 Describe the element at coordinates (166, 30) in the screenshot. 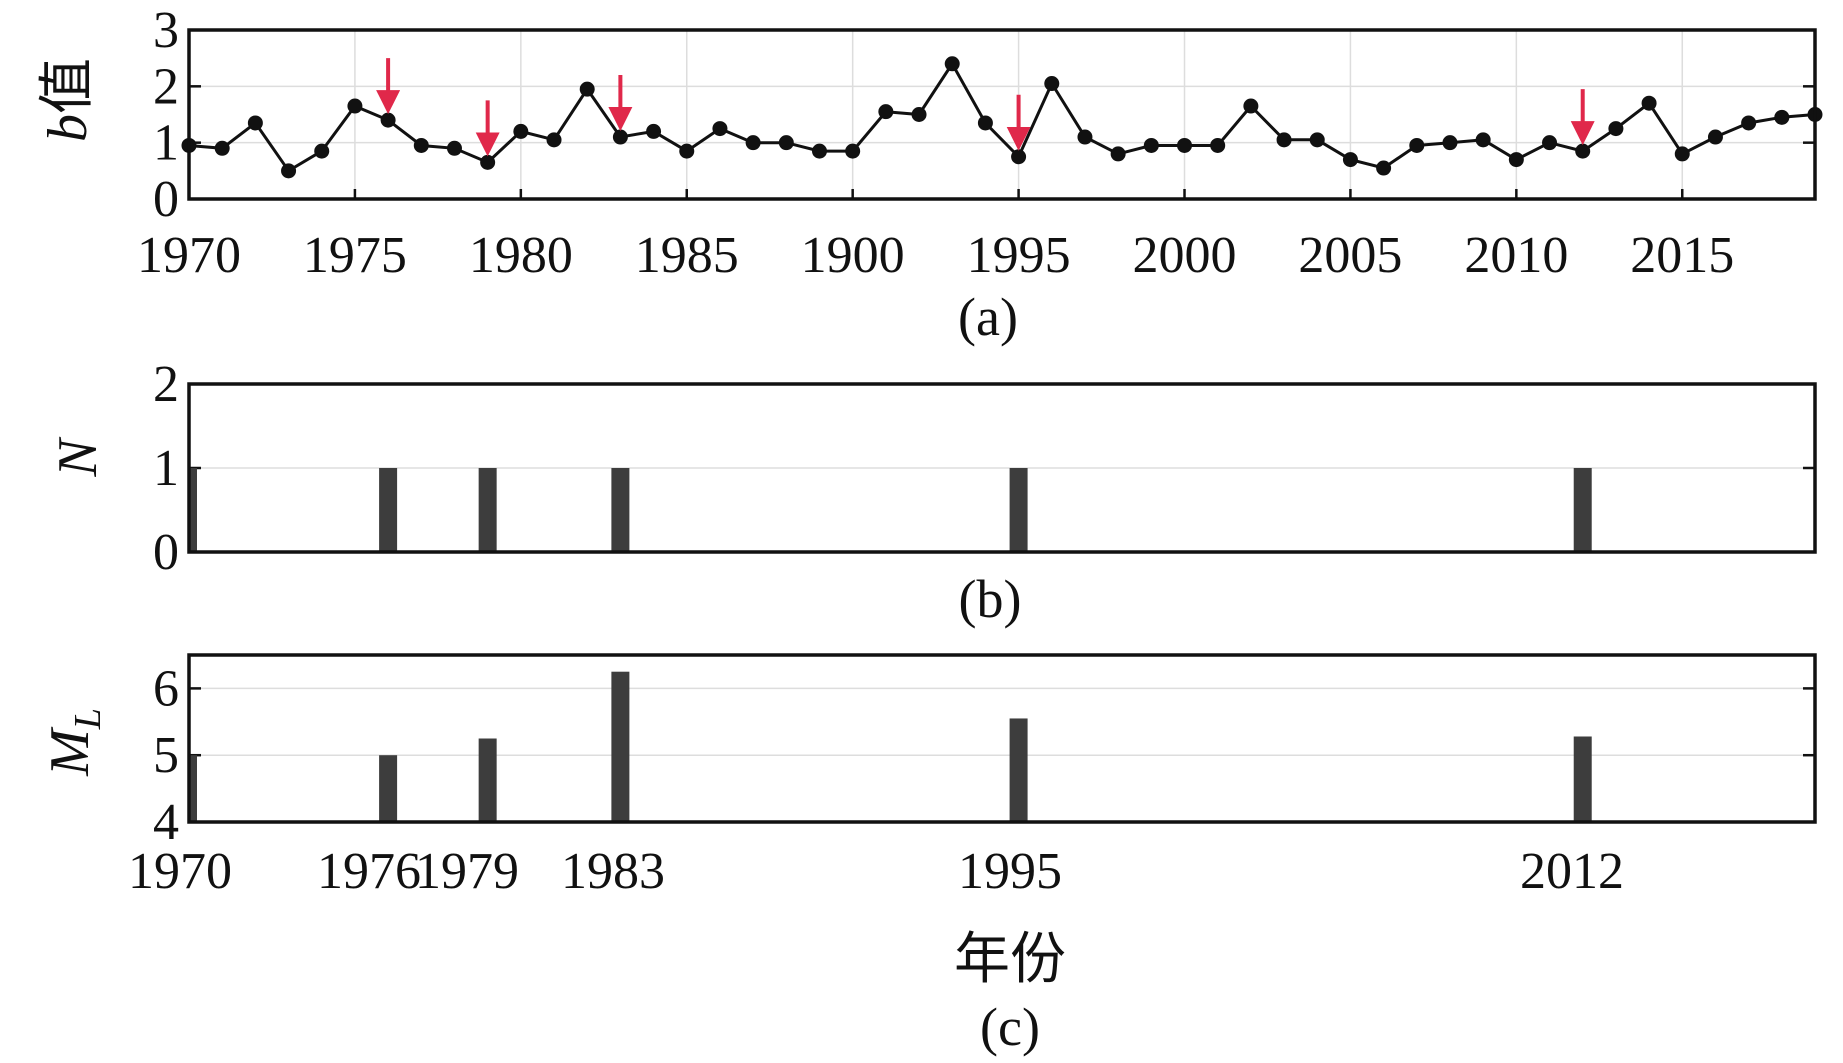

I see `y-tick-label: 3` at that location.